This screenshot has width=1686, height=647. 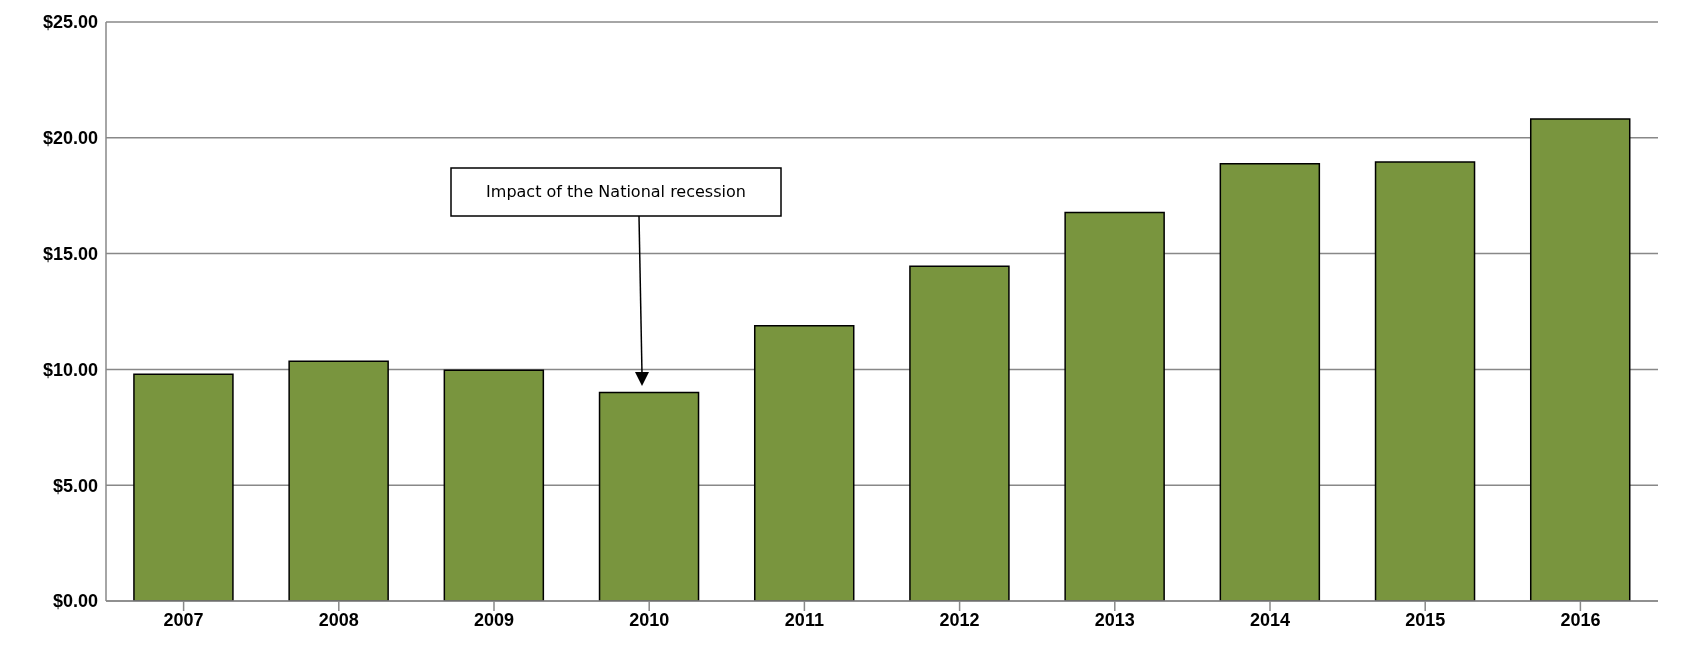 What do you see at coordinates (183, 619) in the screenshot?
I see `x-tick-label: 2007` at bounding box center [183, 619].